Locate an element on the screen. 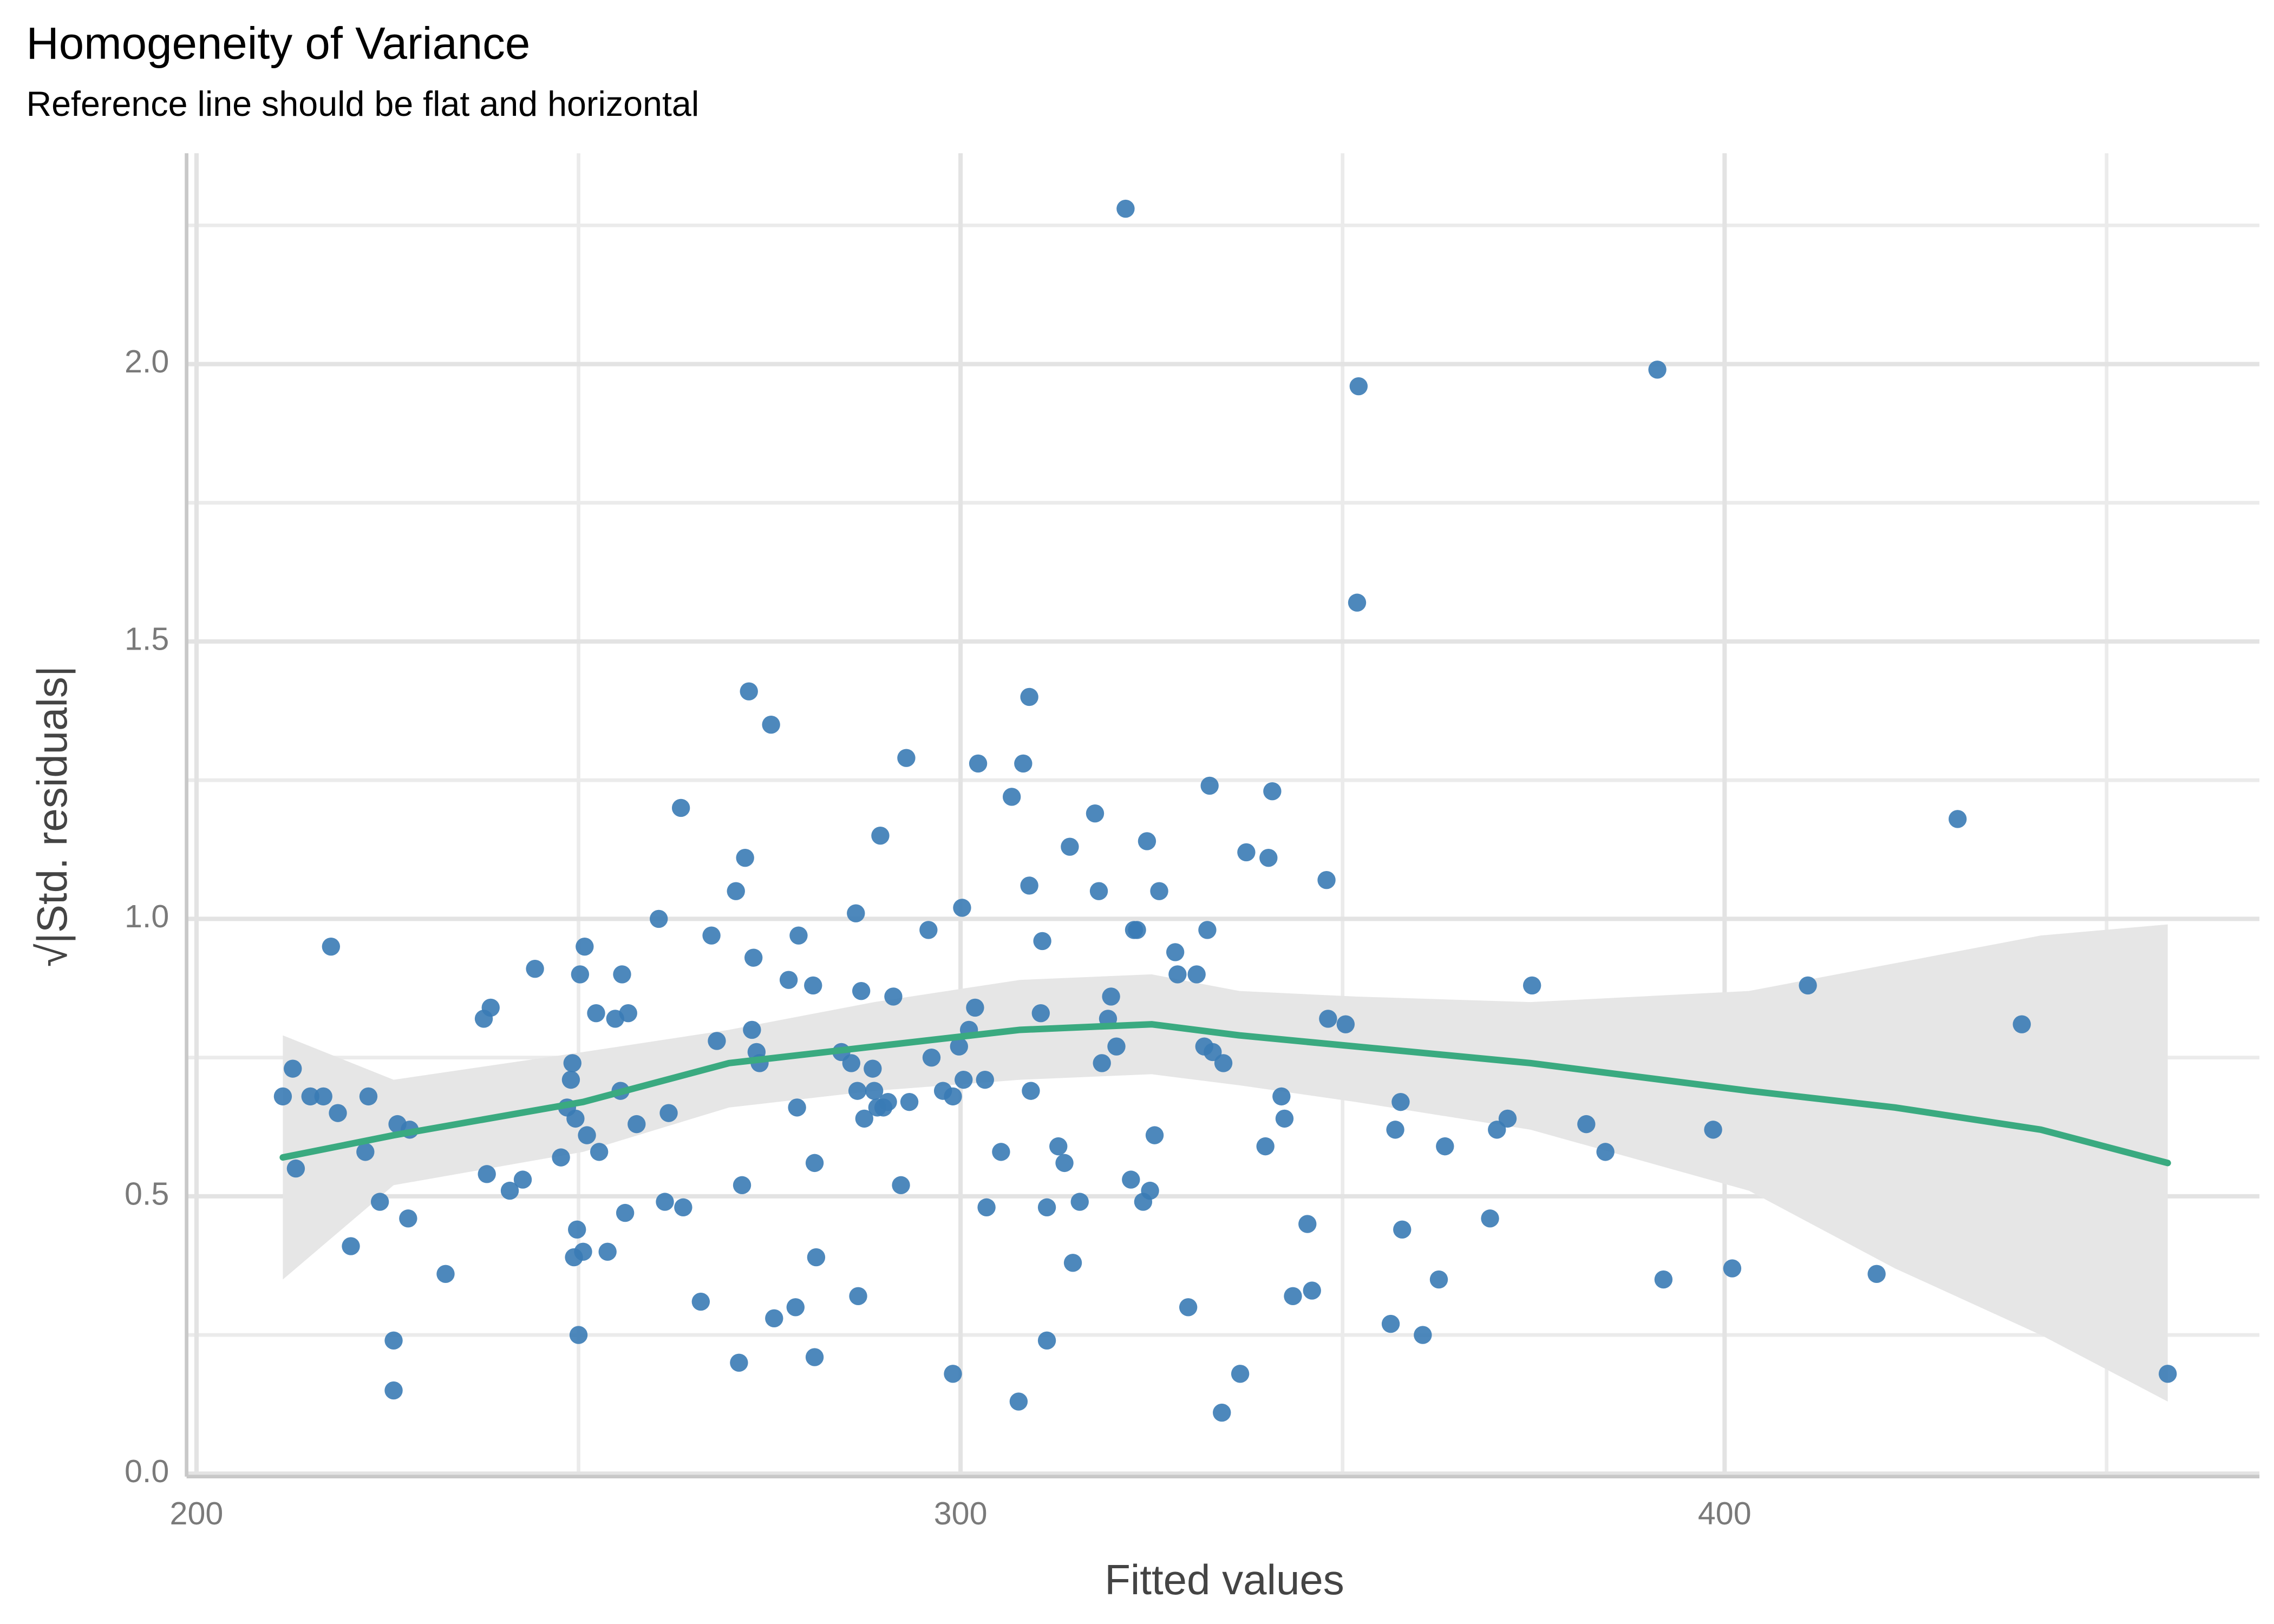 The width and height of the screenshot is (2274, 1624). y-tick-label: 2.0 is located at coordinates (147, 361).